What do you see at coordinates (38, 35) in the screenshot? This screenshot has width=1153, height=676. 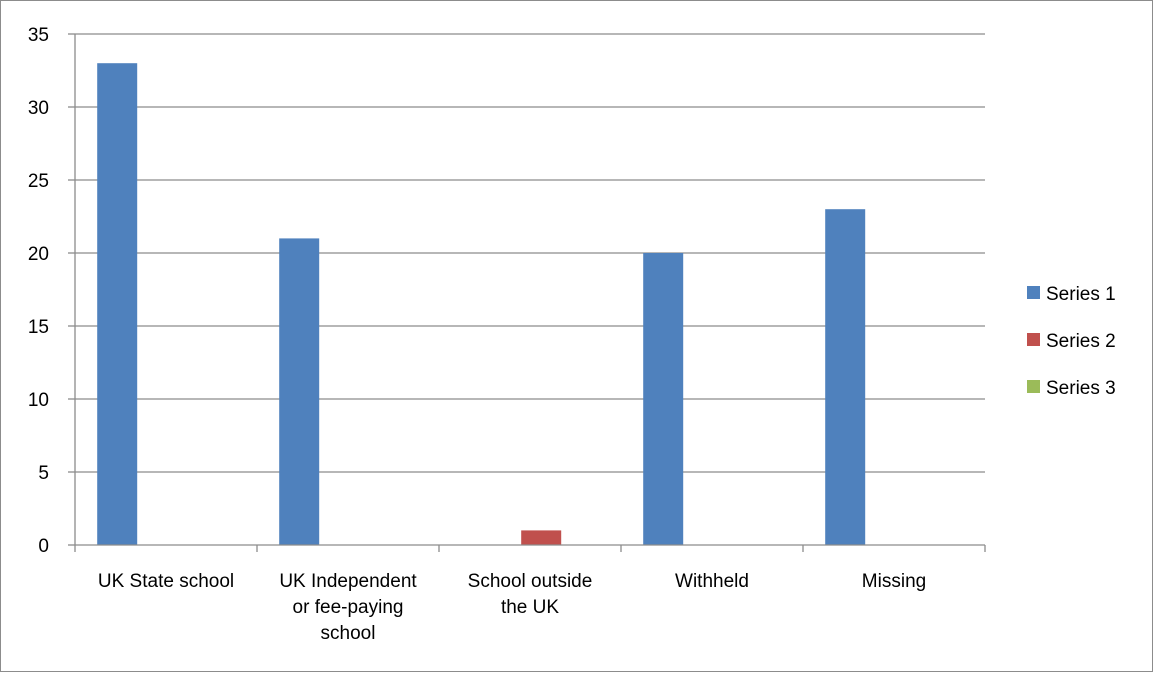 I see `y-tick-label: 35` at bounding box center [38, 35].